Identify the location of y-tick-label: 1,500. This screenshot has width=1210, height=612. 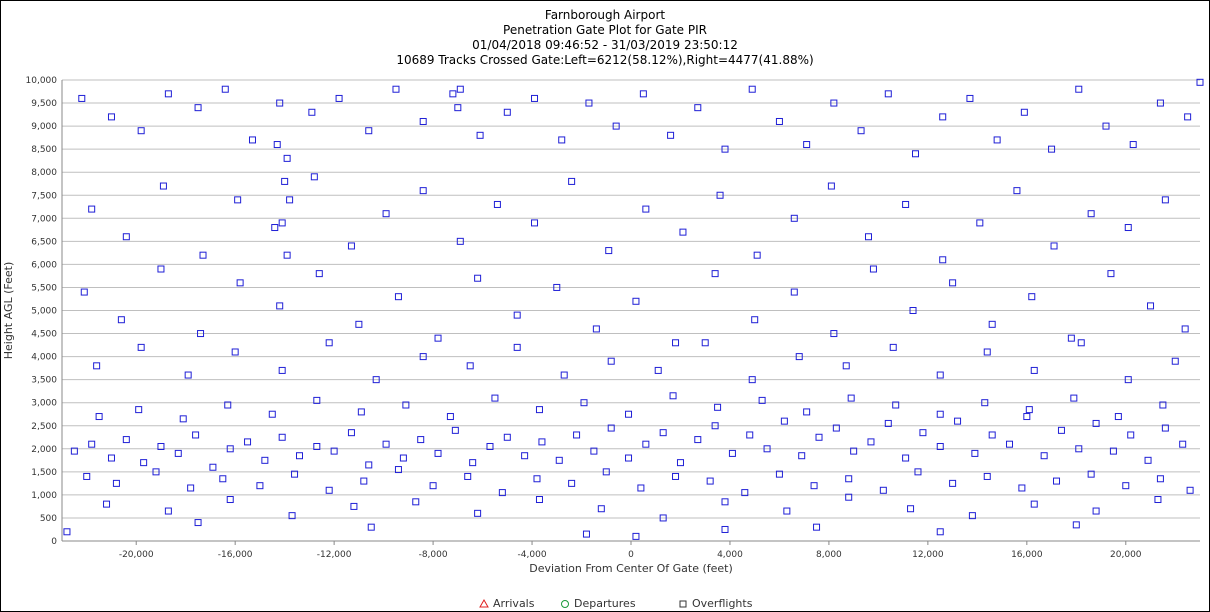
(44, 473).